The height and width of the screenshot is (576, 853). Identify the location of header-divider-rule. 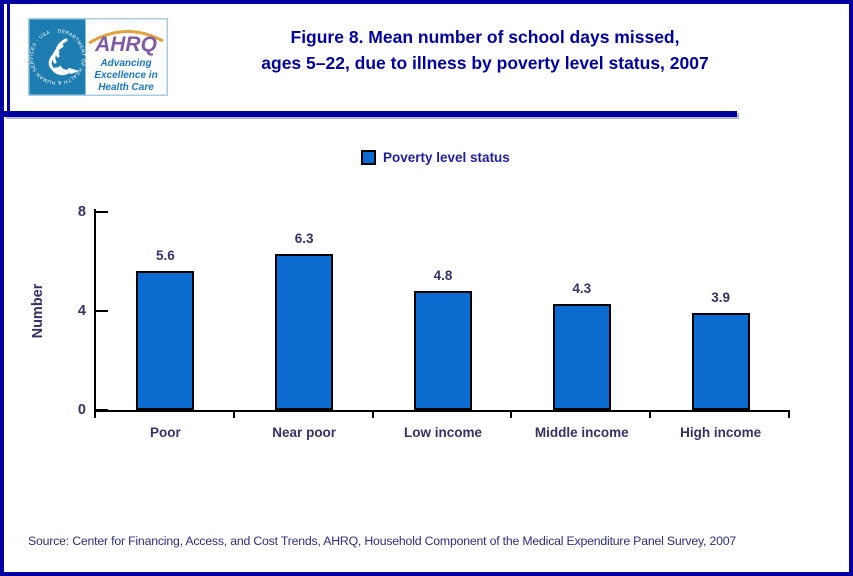
(370, 114).